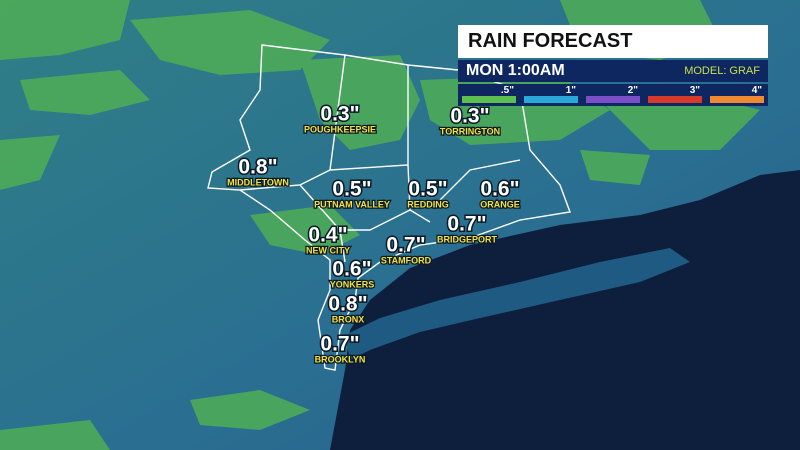  What do you see at coordinates (340, 129) in the screenshot?
I see `city-name: POUGHKEEPSIE` at bounding box center [340, 129].